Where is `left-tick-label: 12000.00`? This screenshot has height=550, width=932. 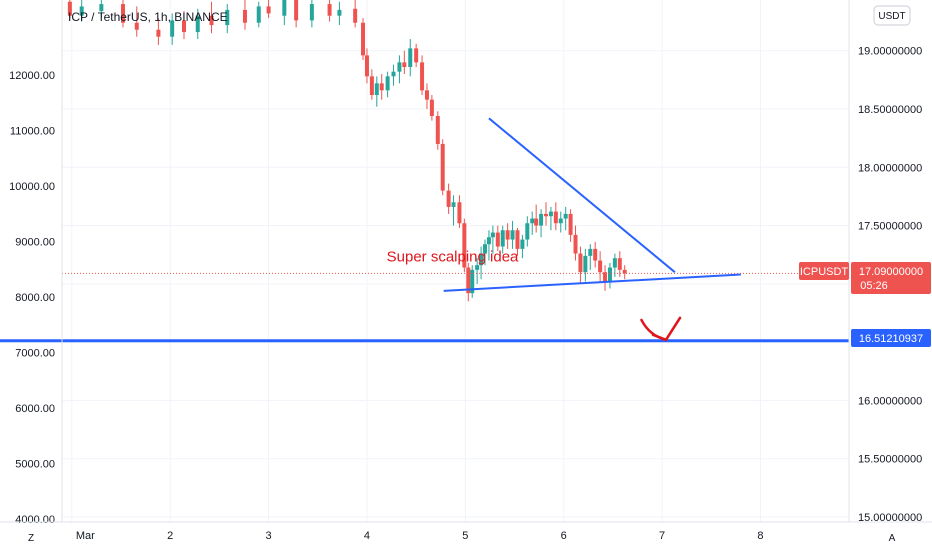
left-tick-label: 12000.00 is located at coordinates (32, 76).